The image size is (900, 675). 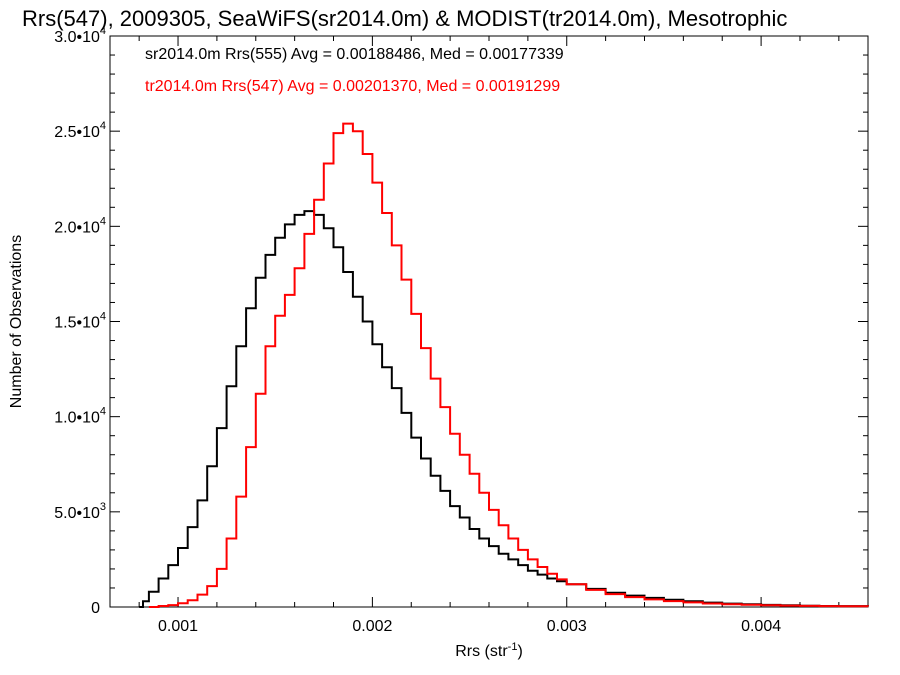 What do you see at coordinates (80, 35) in the screenshot?
I see `y-tick-label-6: 3.0•104` at bounding box center [80, 35].